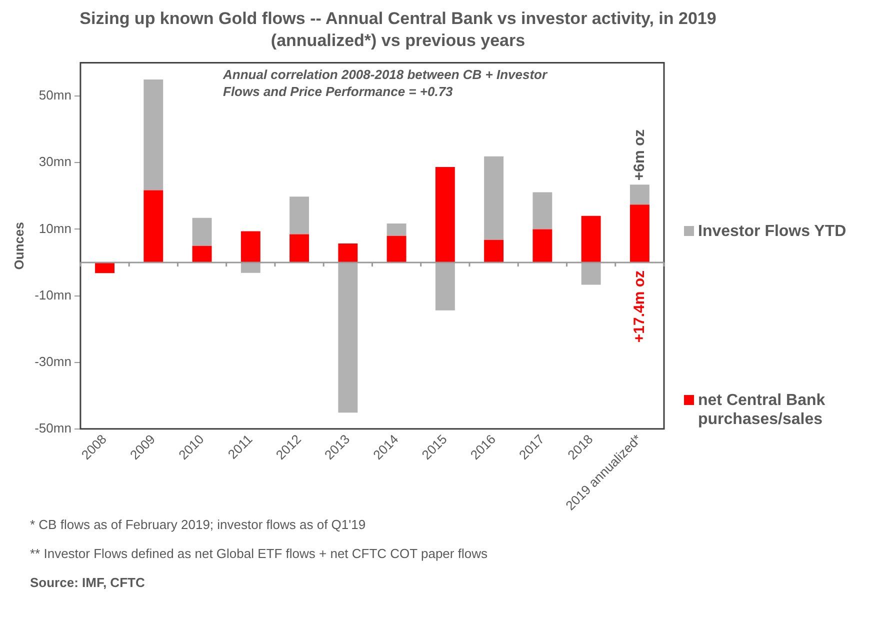 The height and width of the screenshot is (625, 872). I want to click on text: * CB flows as of February 2019; investor flows as of Q1'19, so click(198, 524).